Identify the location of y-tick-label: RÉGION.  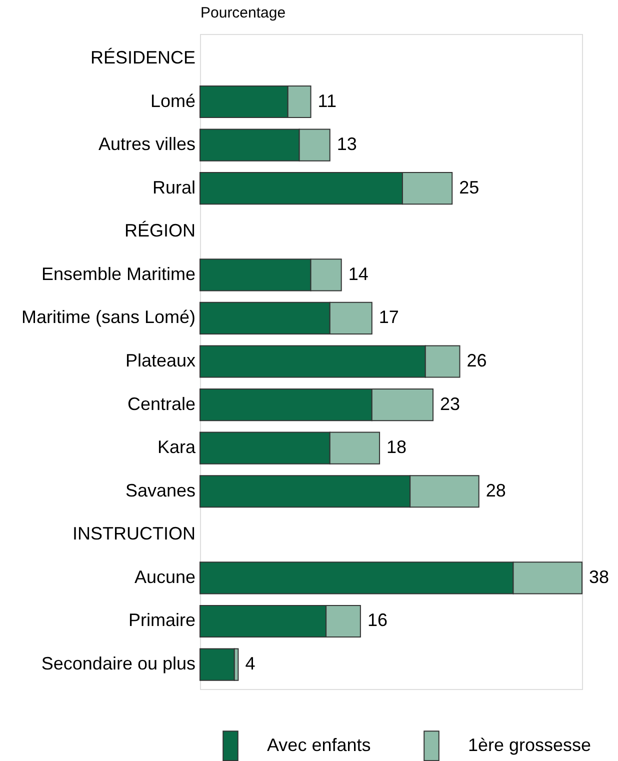
(160, 230).